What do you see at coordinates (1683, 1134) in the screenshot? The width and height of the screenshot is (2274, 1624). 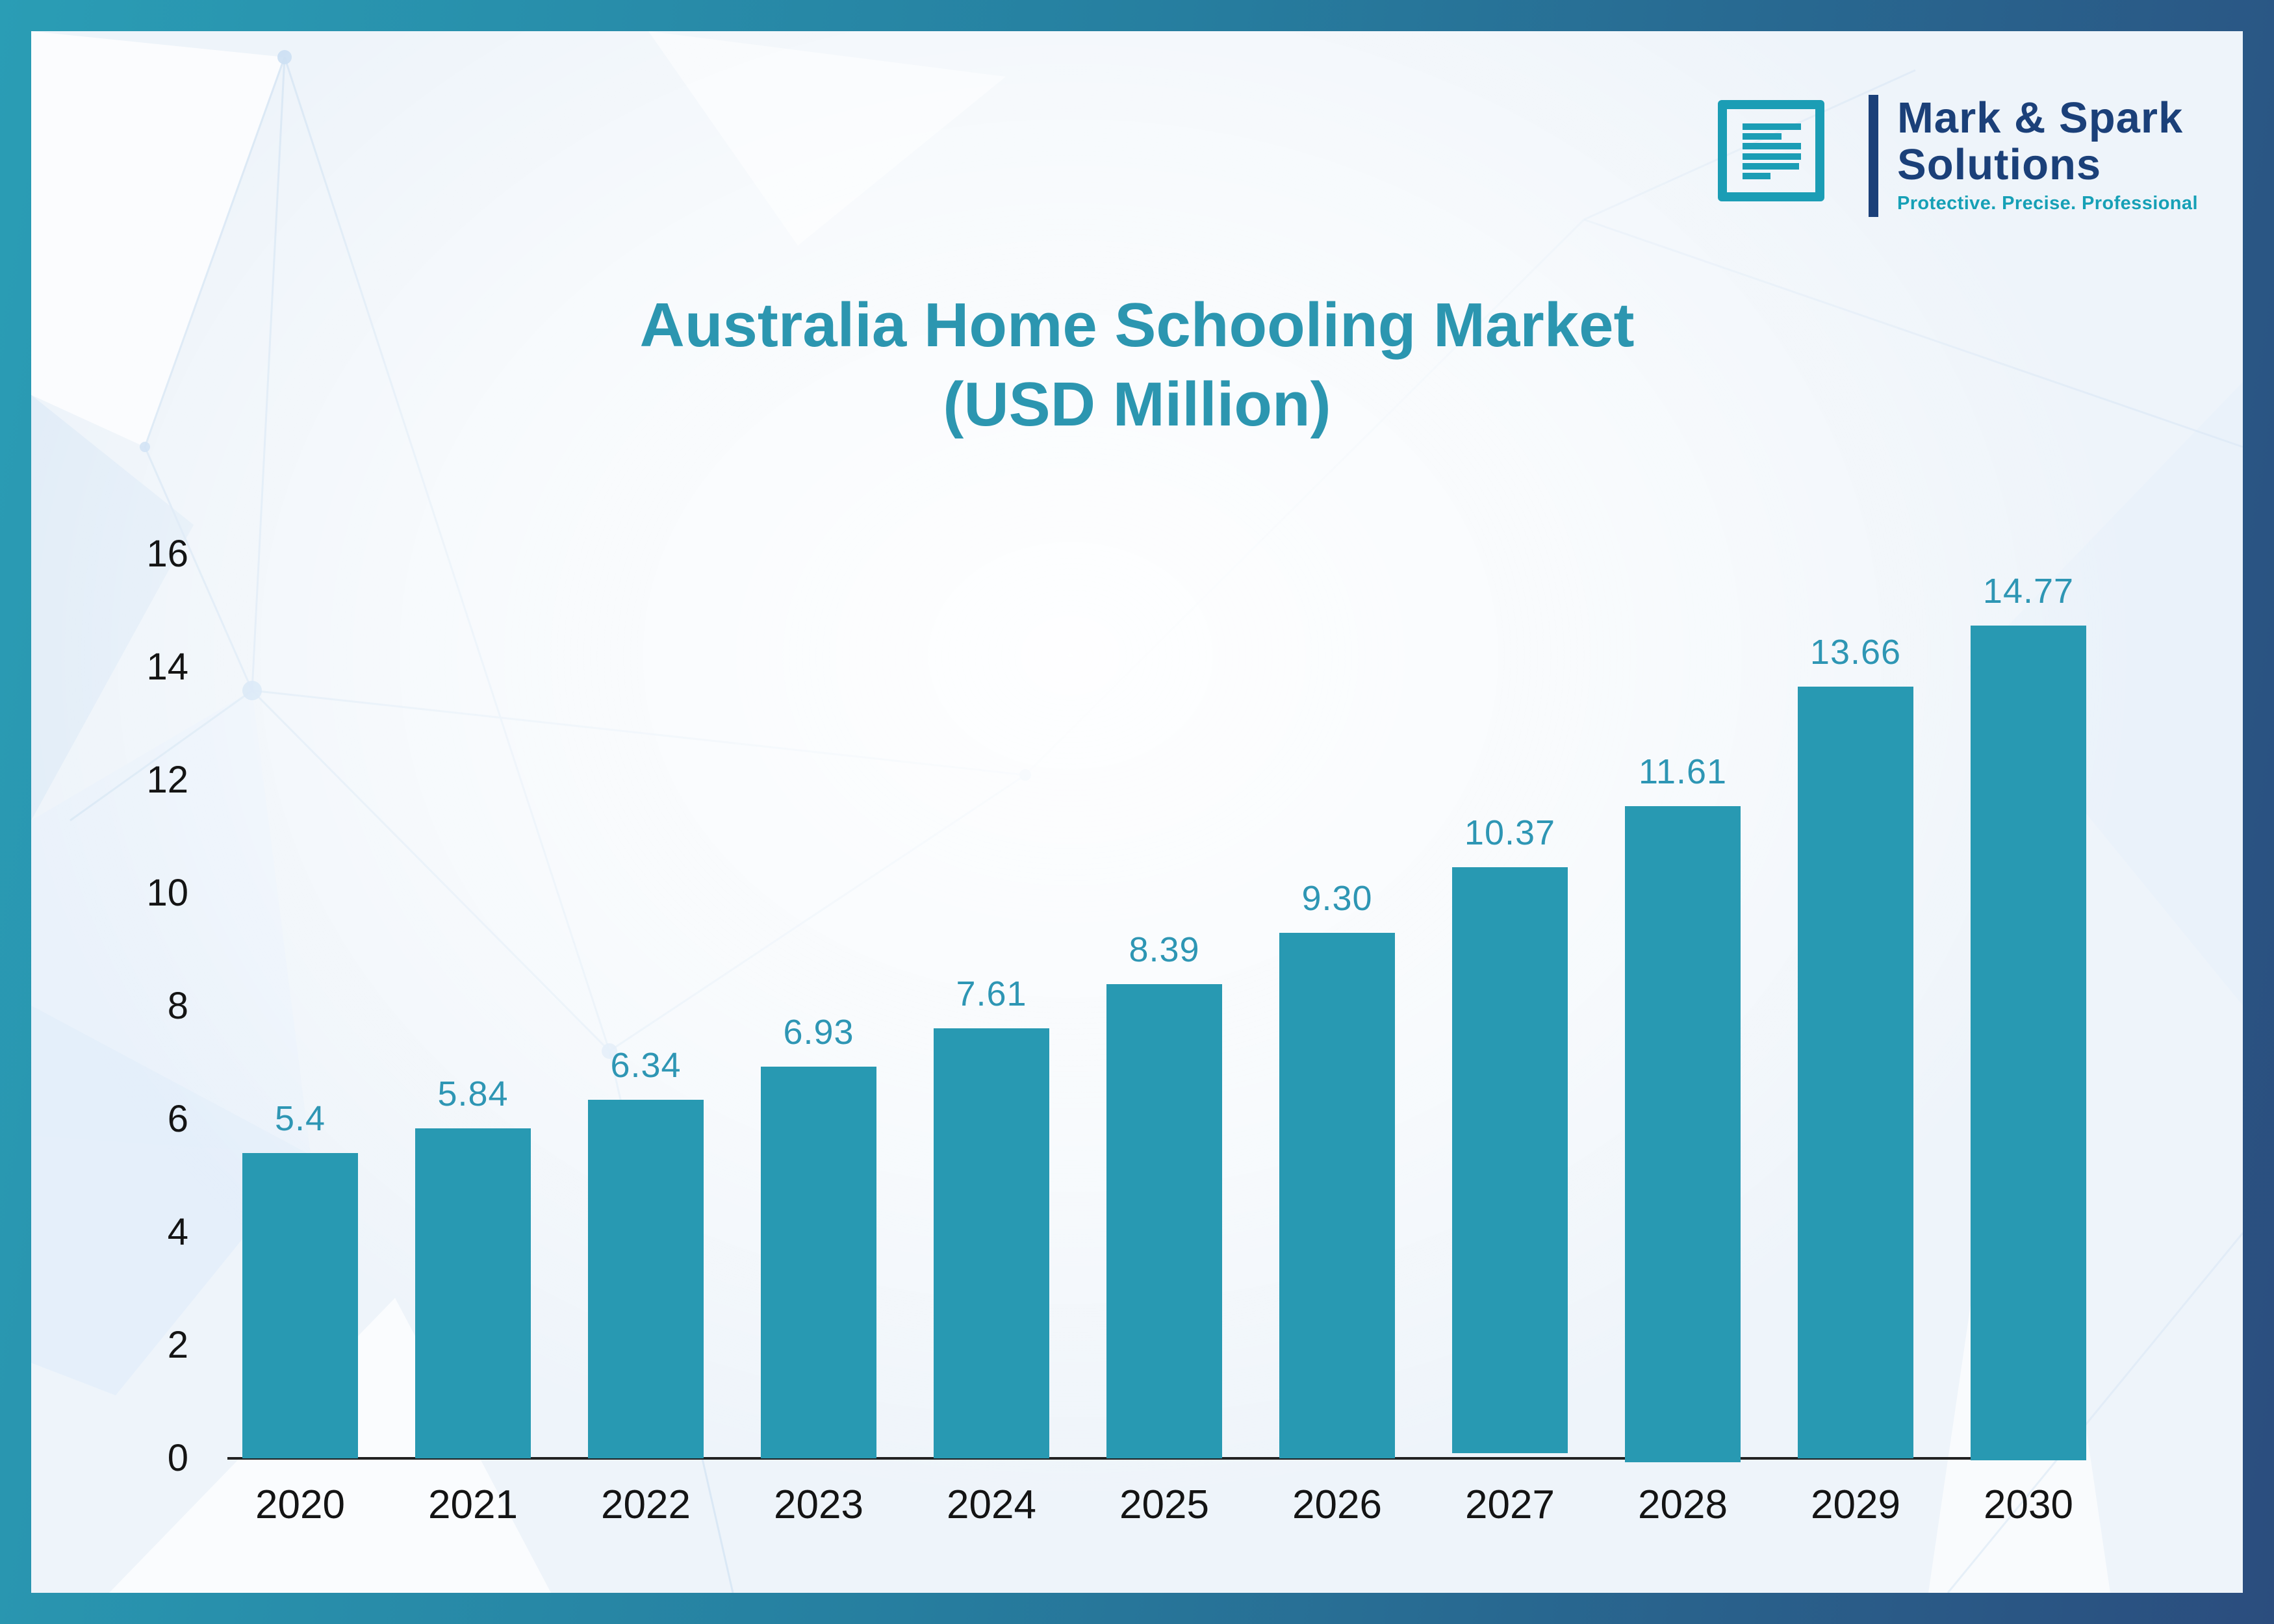 I see `bar-2028` at bounding box center [1683, 1134].